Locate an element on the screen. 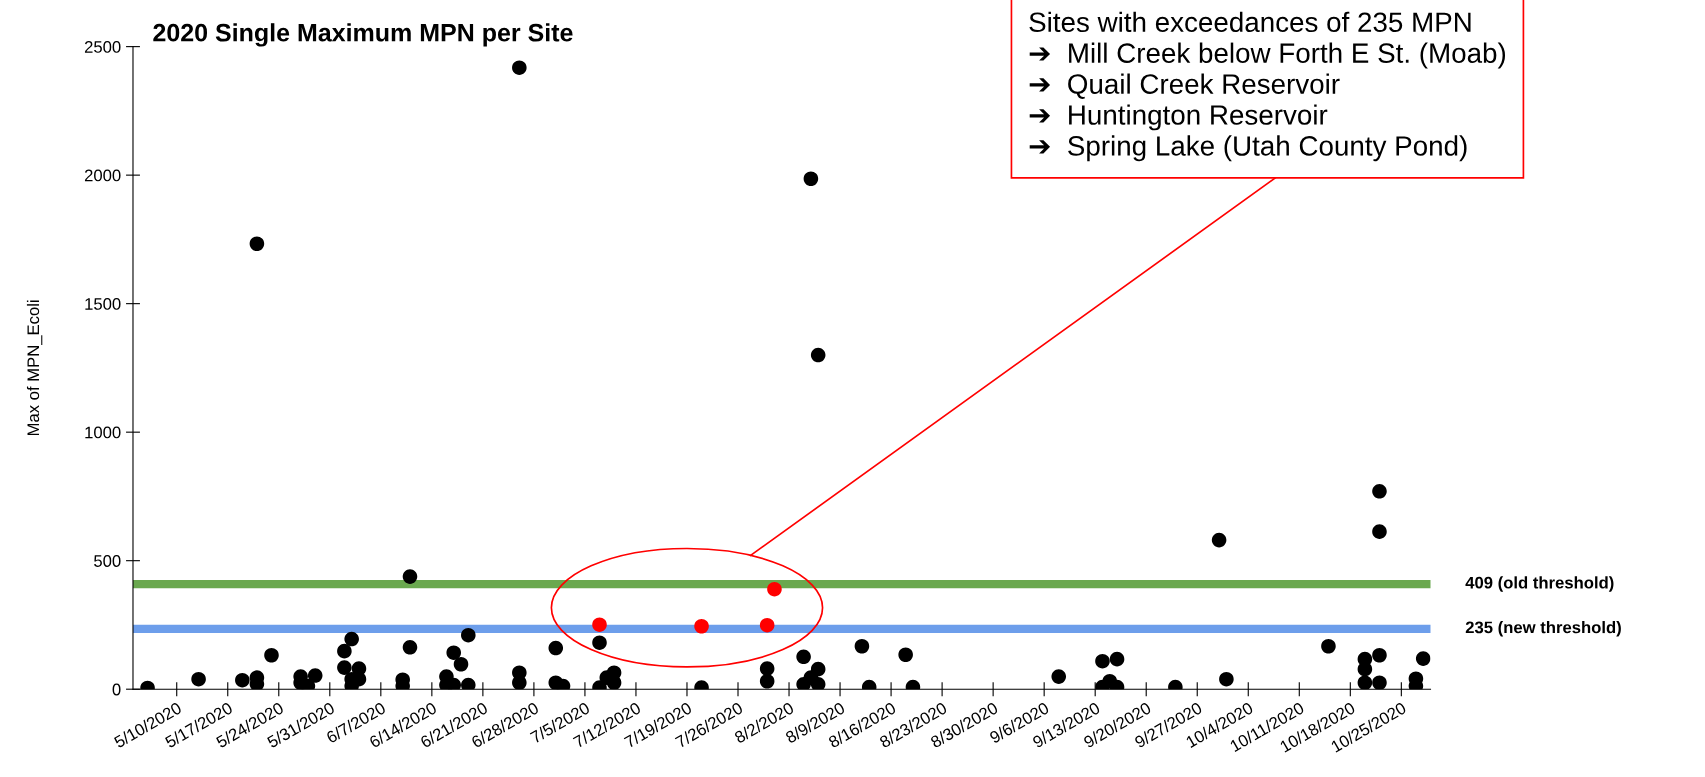 The height and width of the screenshot is (777, 1705). y-tick-label: 1000 is located at coordinates (103, 432).